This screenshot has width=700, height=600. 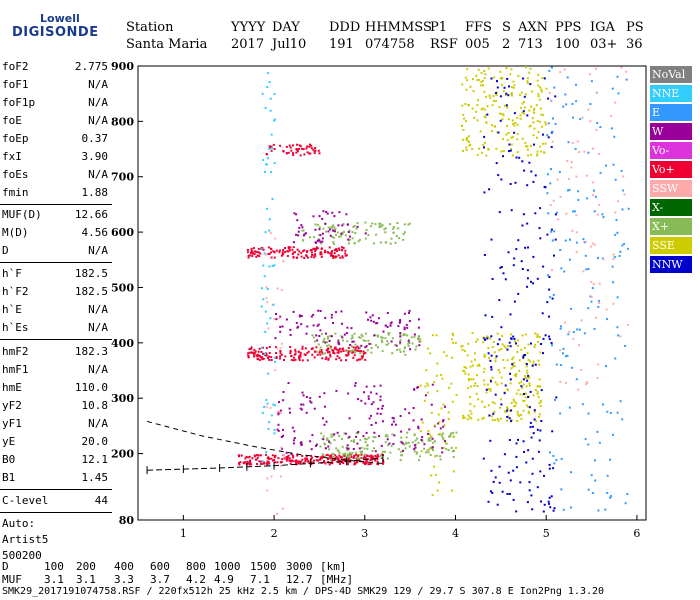 What do you see at coordinates (91, 66) in the screenshot?
I see `param-value: 2.775` at bounding box center [91, 66].